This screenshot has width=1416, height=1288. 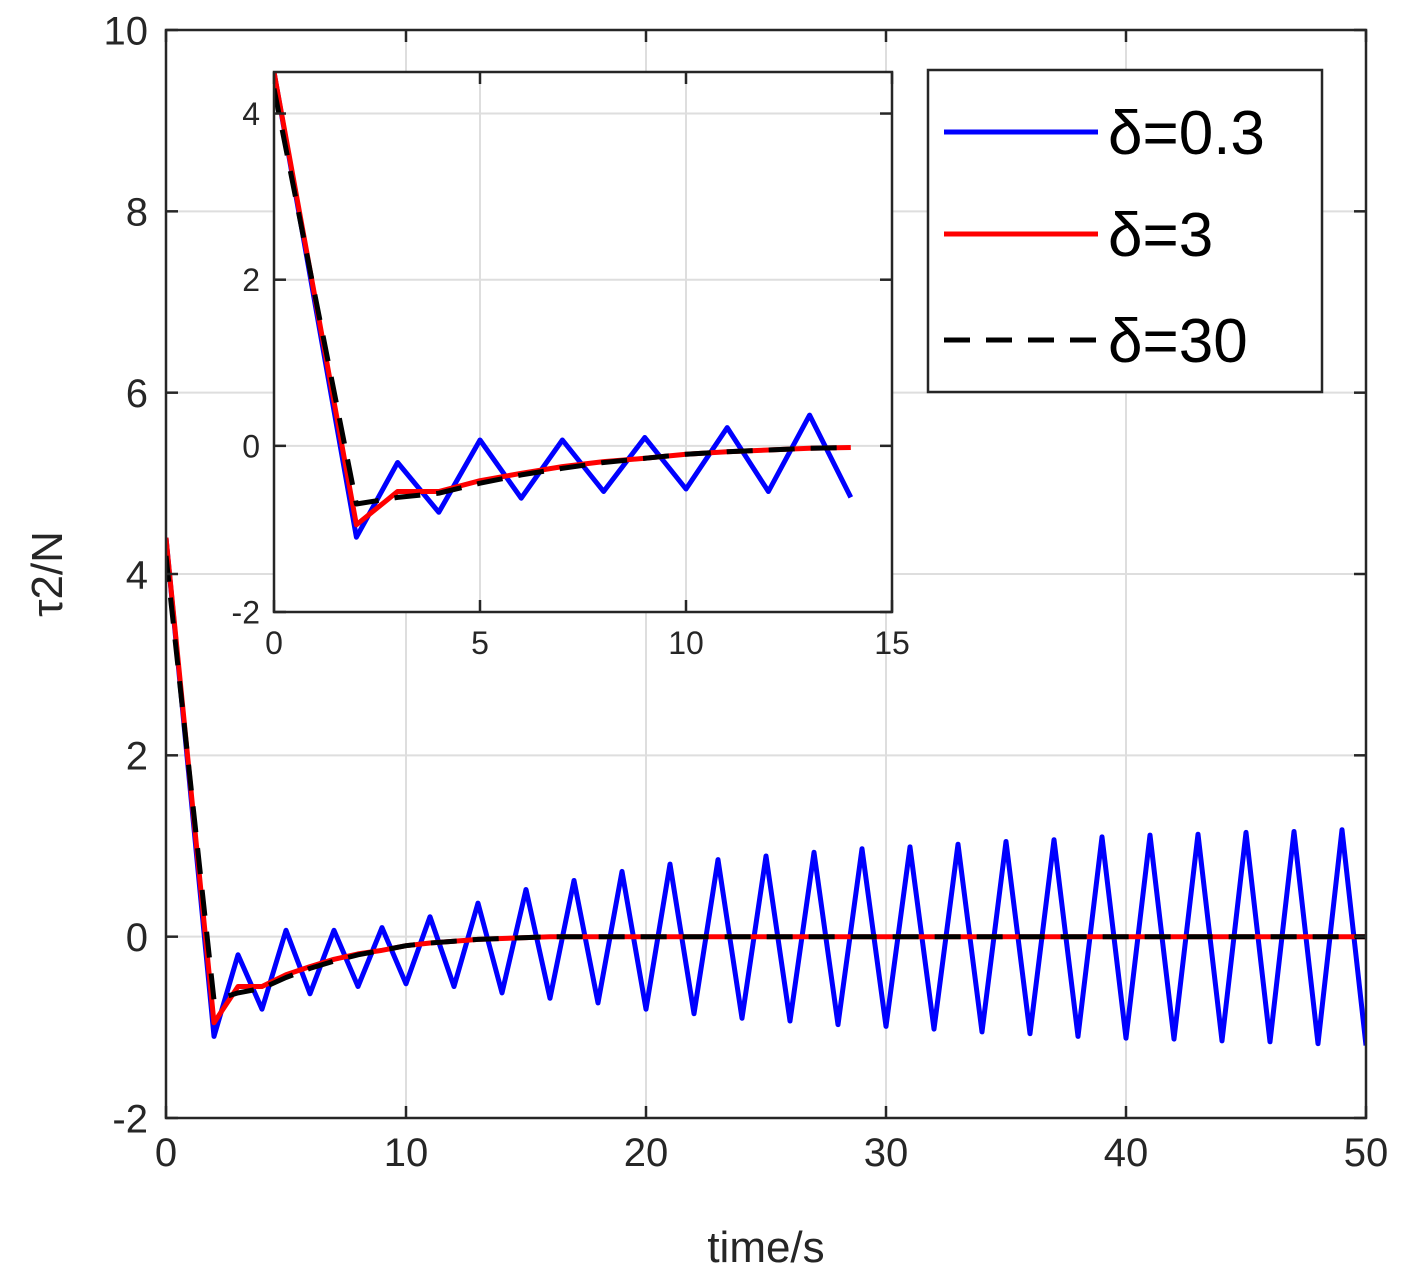 What do you see at coordinates (646, 1153) in the screenshot?
I see `main-x-tick-label: 20` at bounding box center [646, 1153].